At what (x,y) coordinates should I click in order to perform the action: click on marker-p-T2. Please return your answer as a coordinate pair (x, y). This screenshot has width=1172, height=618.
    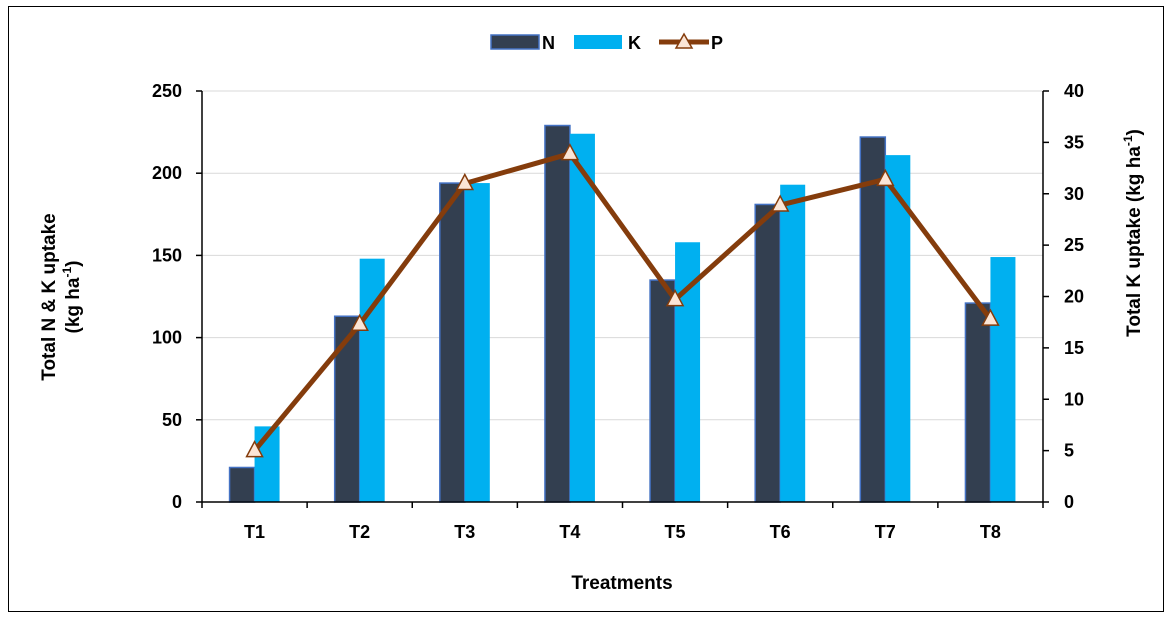
    Looking at the image, I should click on (359, 322).